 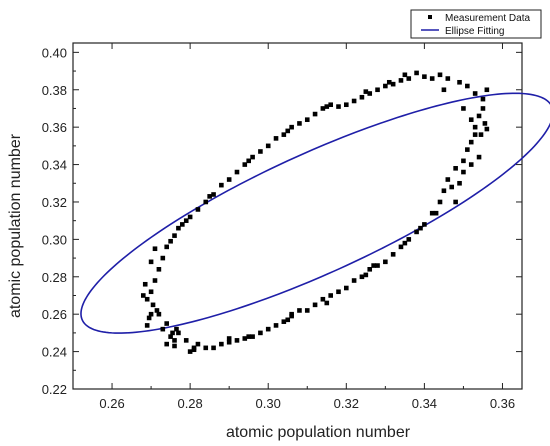 I want to click on x-tick-label: 0.32, so click(x=346, y=403).